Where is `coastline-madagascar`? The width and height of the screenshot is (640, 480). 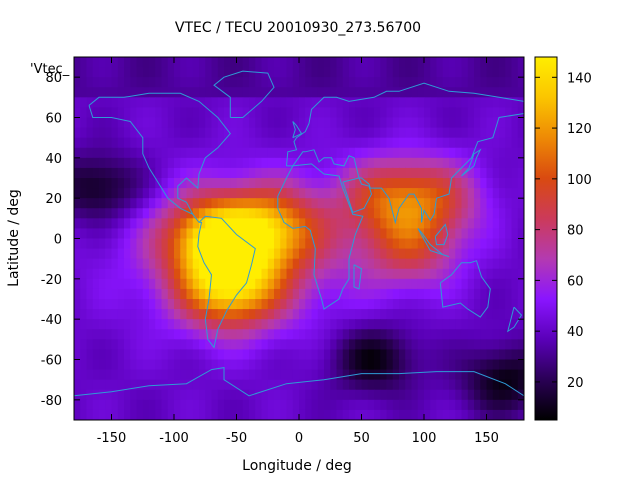
coastline-madagascar is located at coordinates (358, 277).